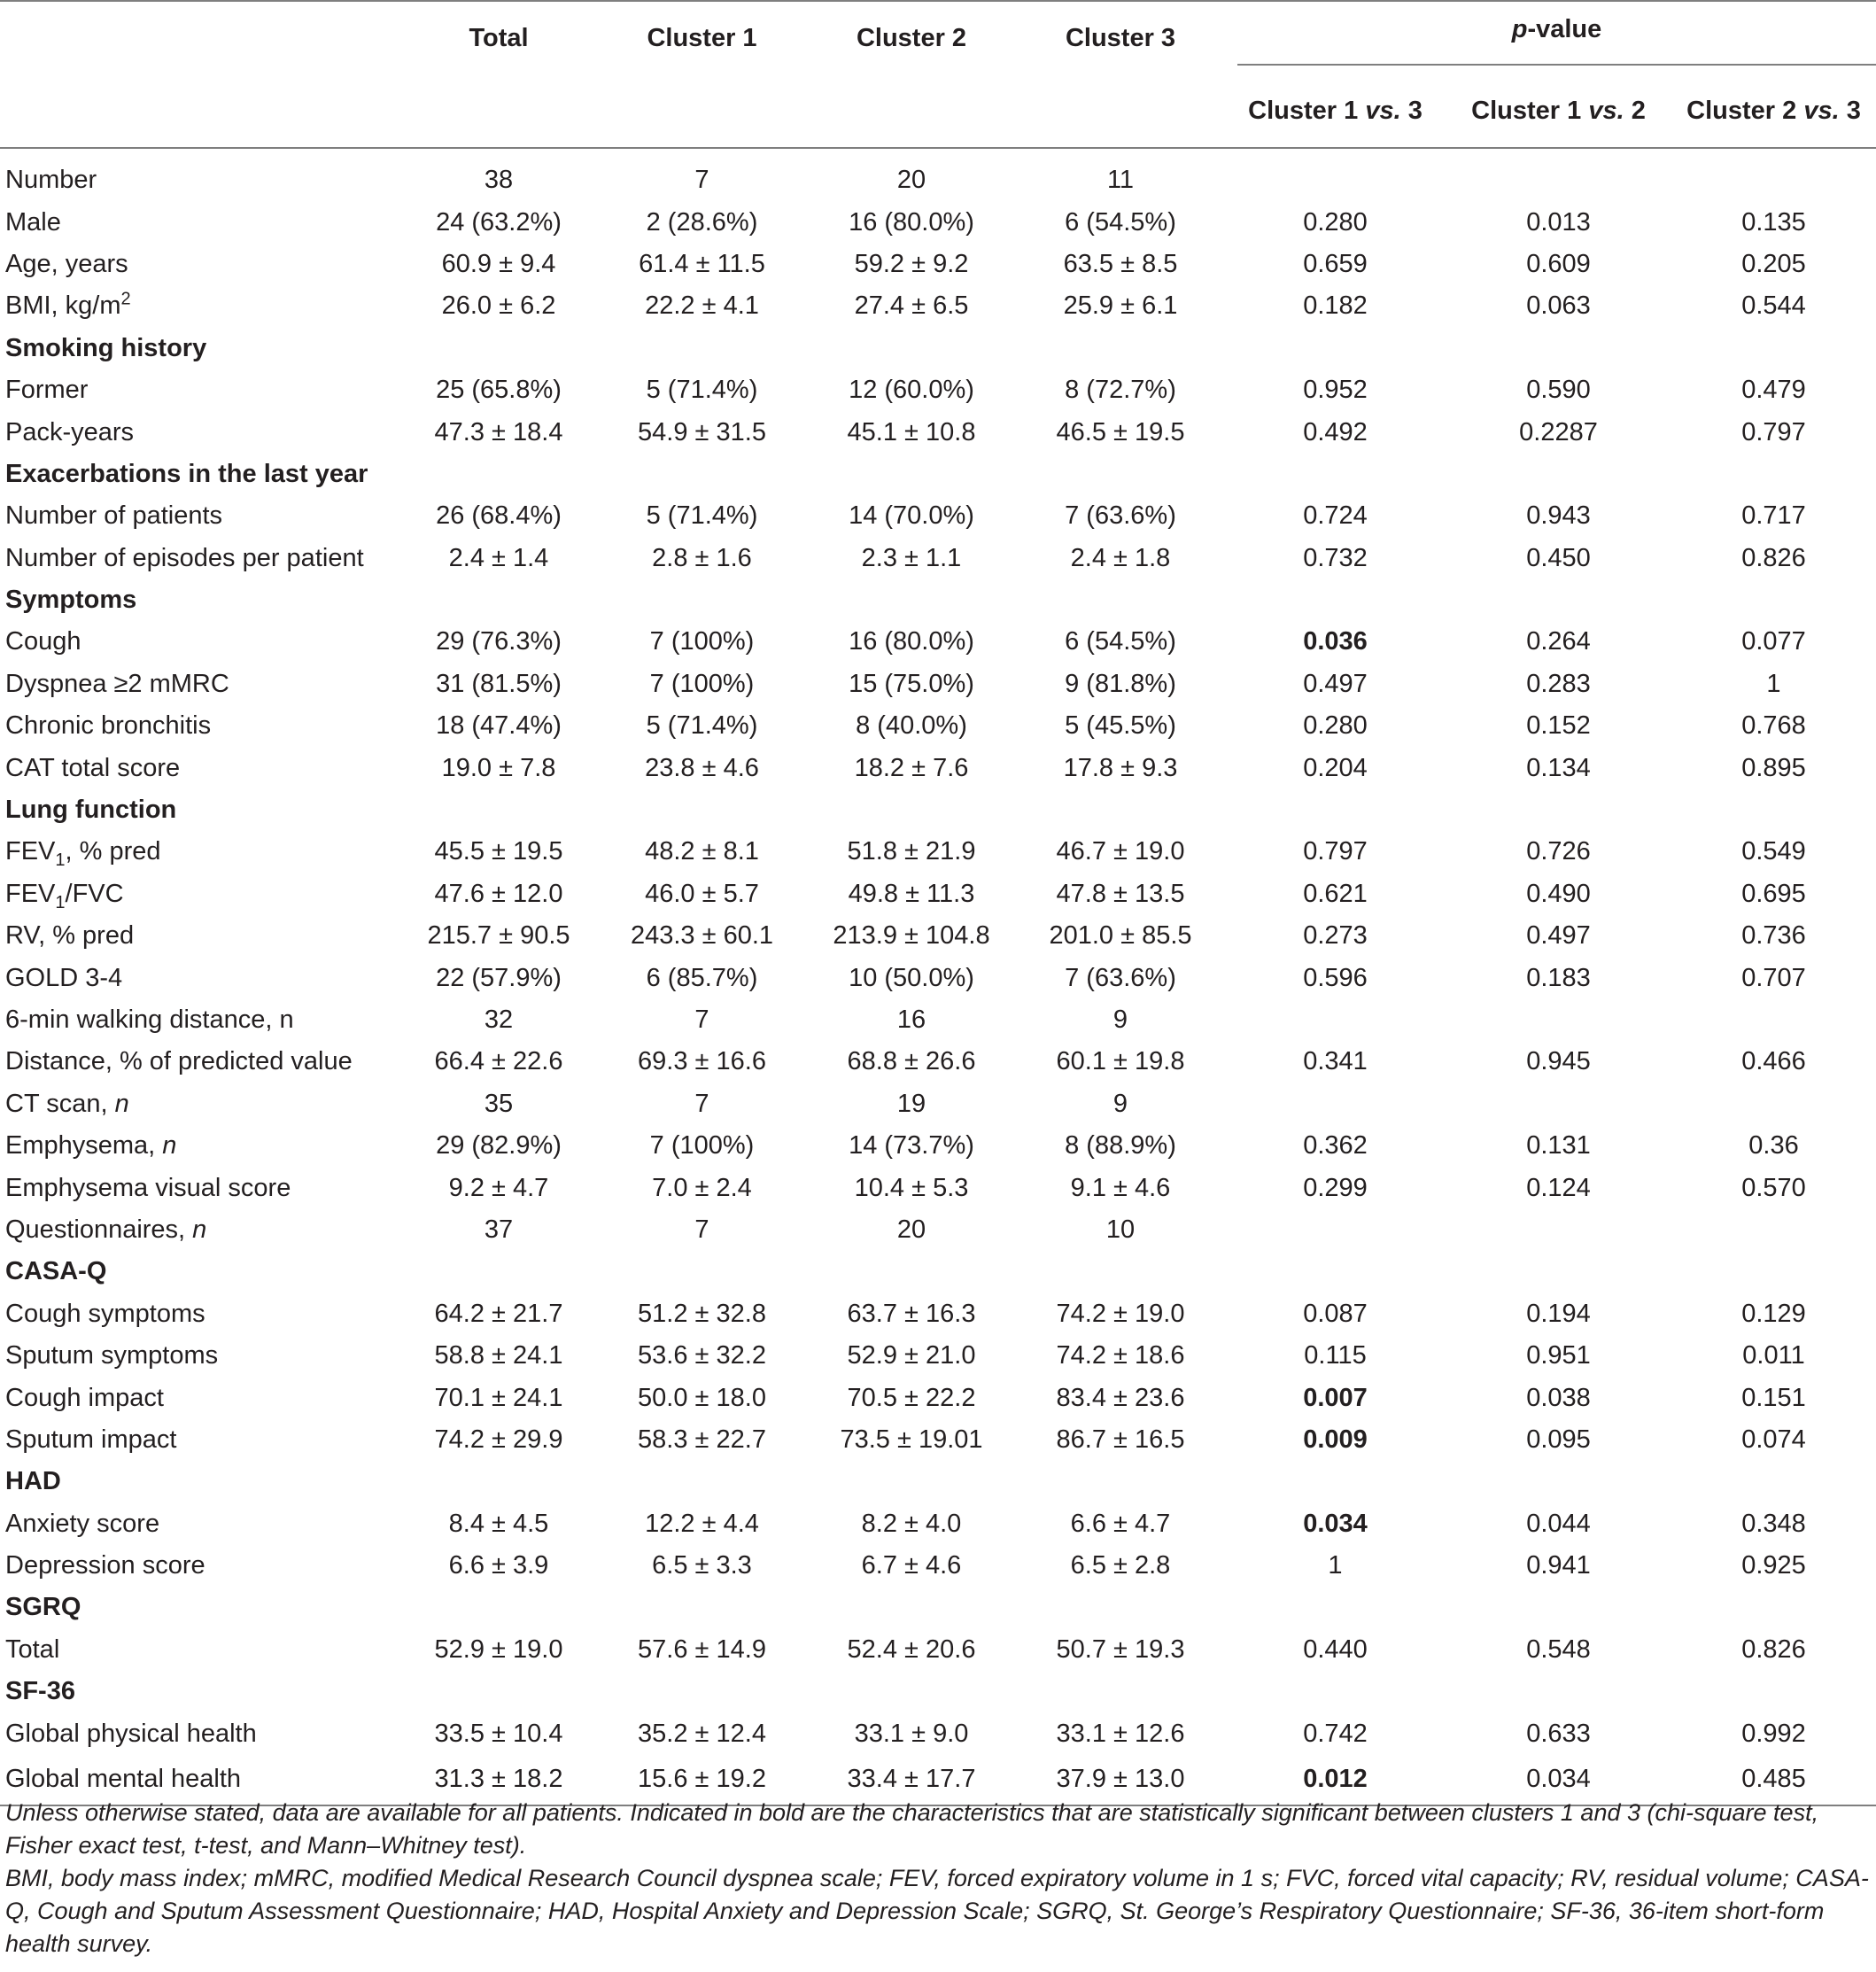 This screenshot has height=1972, width=1876. I want to click on table-cell: 37, so click(499, 1229).